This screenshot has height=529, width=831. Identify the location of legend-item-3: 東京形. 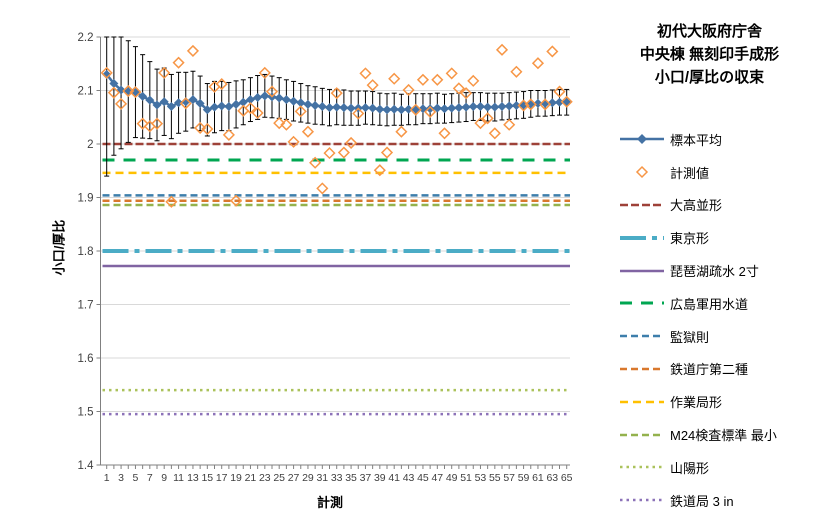
(697, 237).